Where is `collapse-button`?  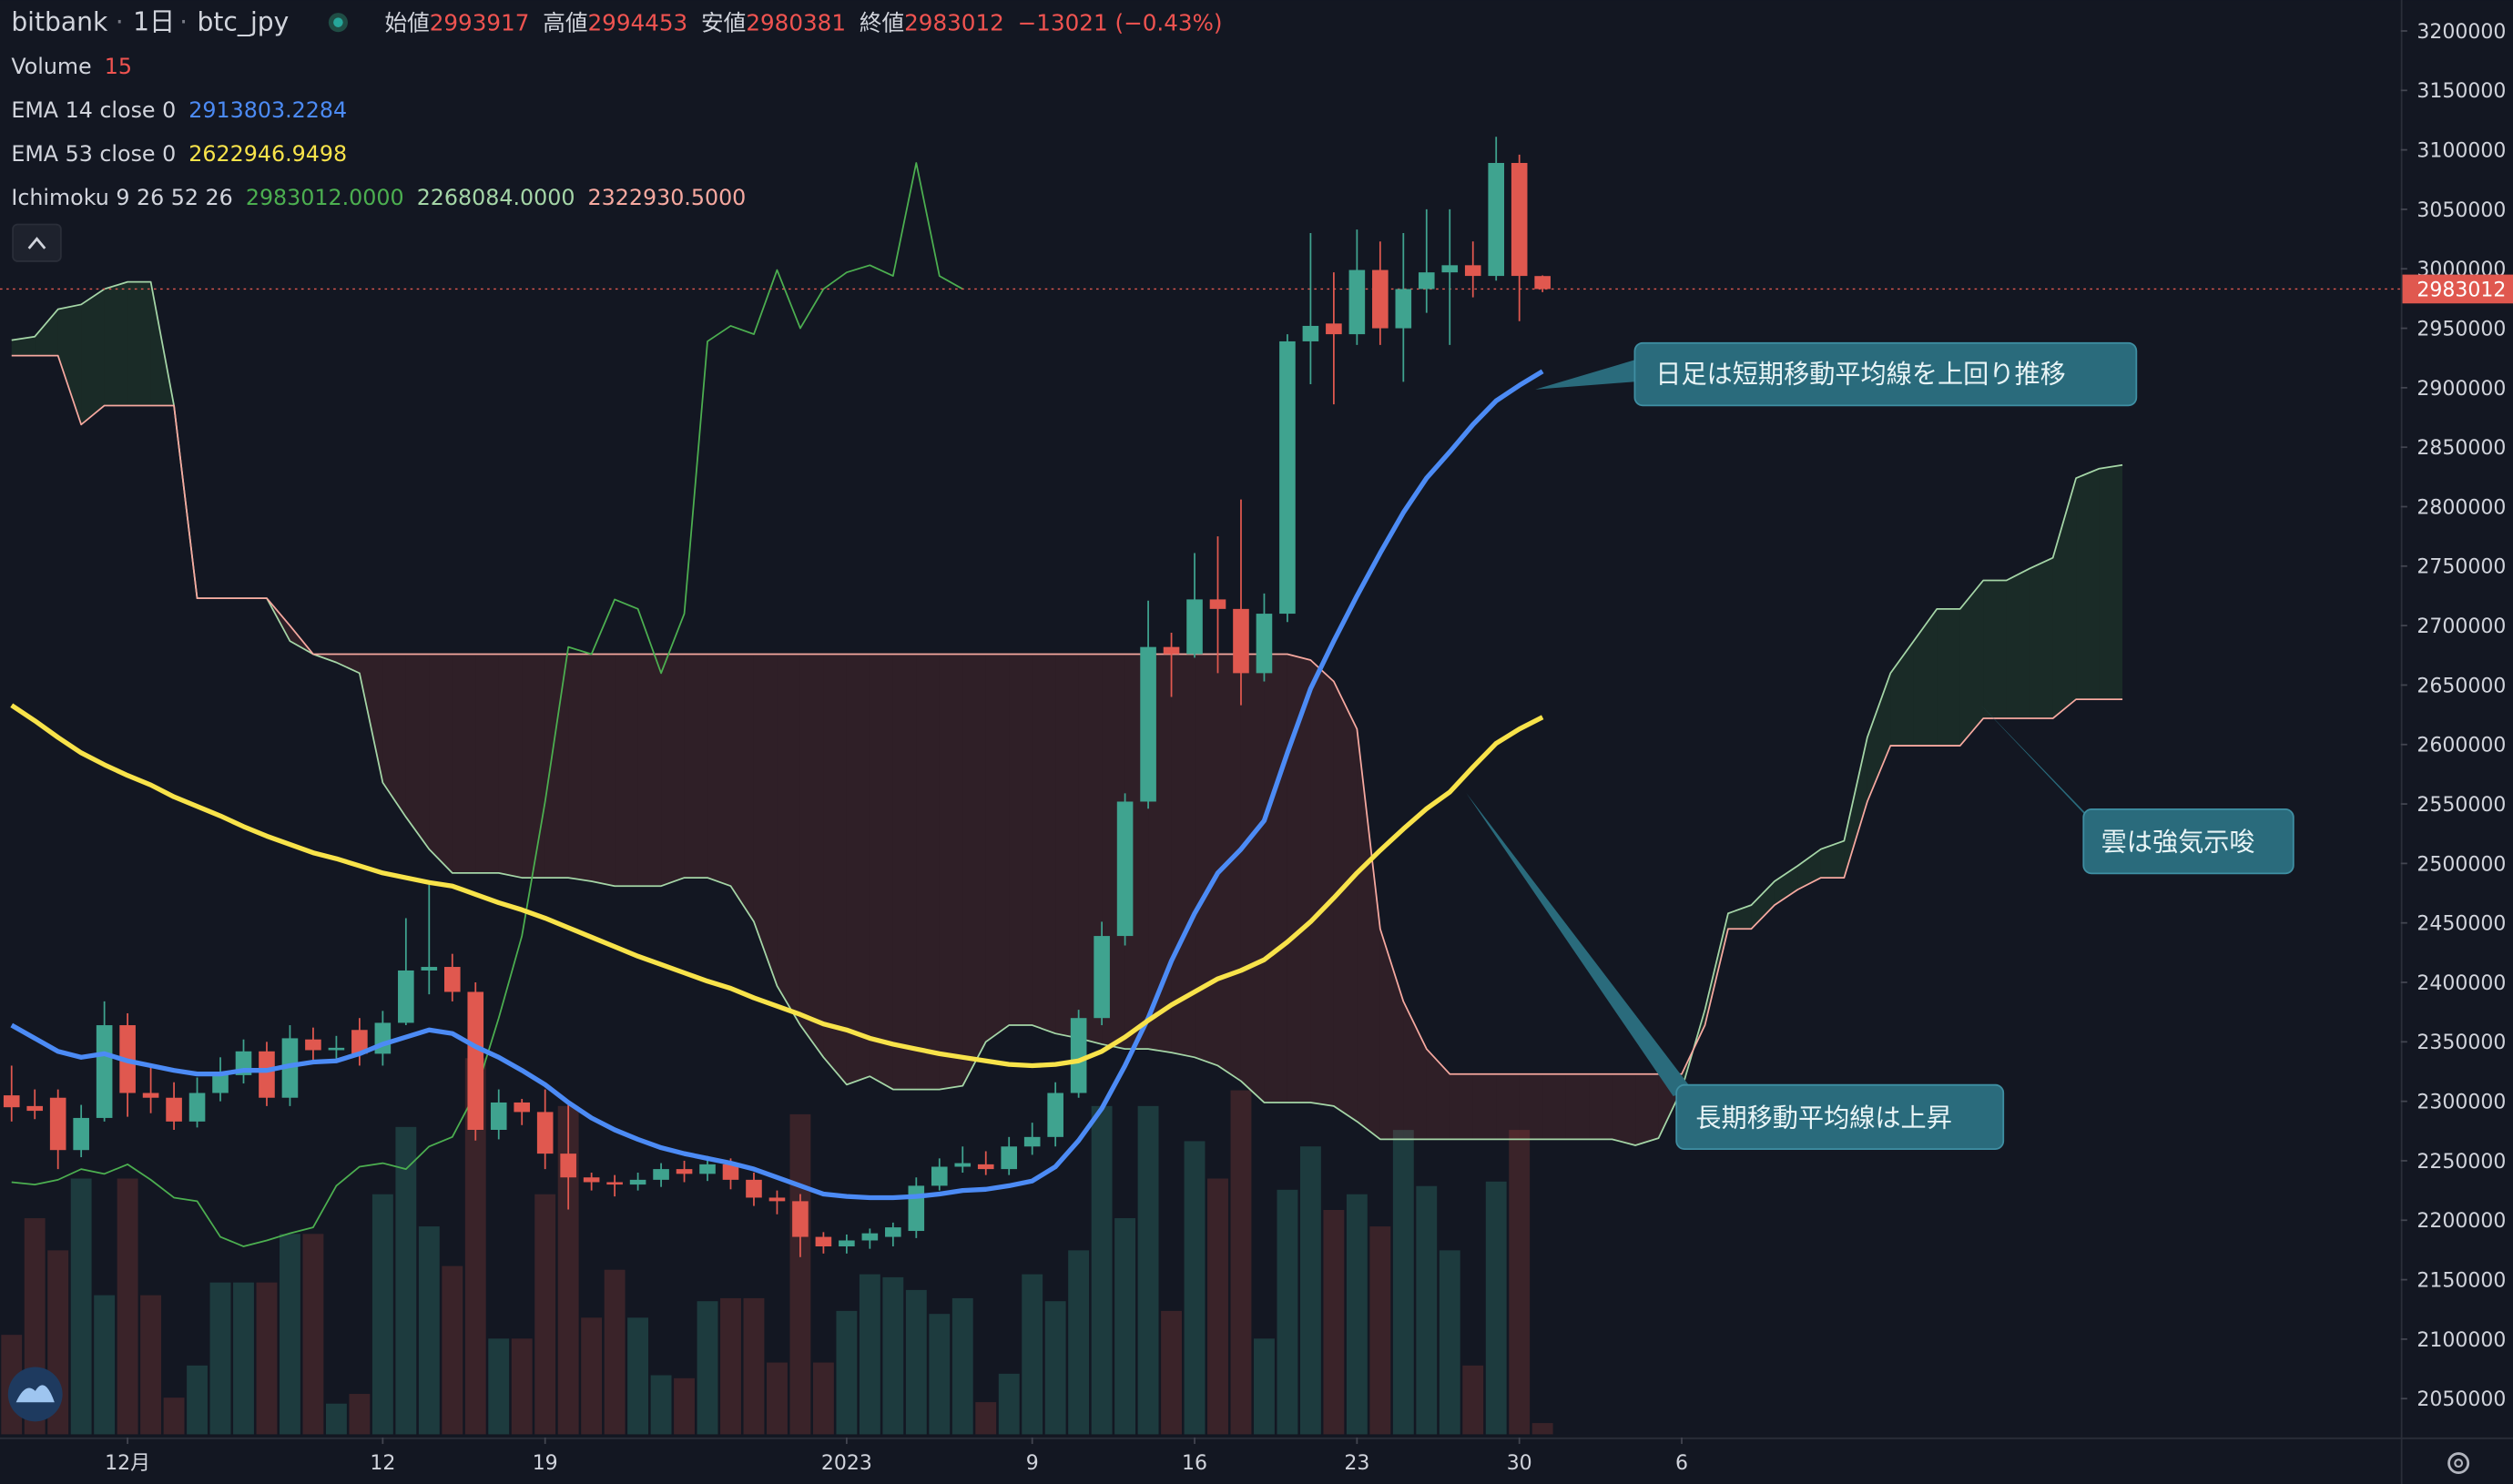 collapse-button is located at coordinates (37, 242).